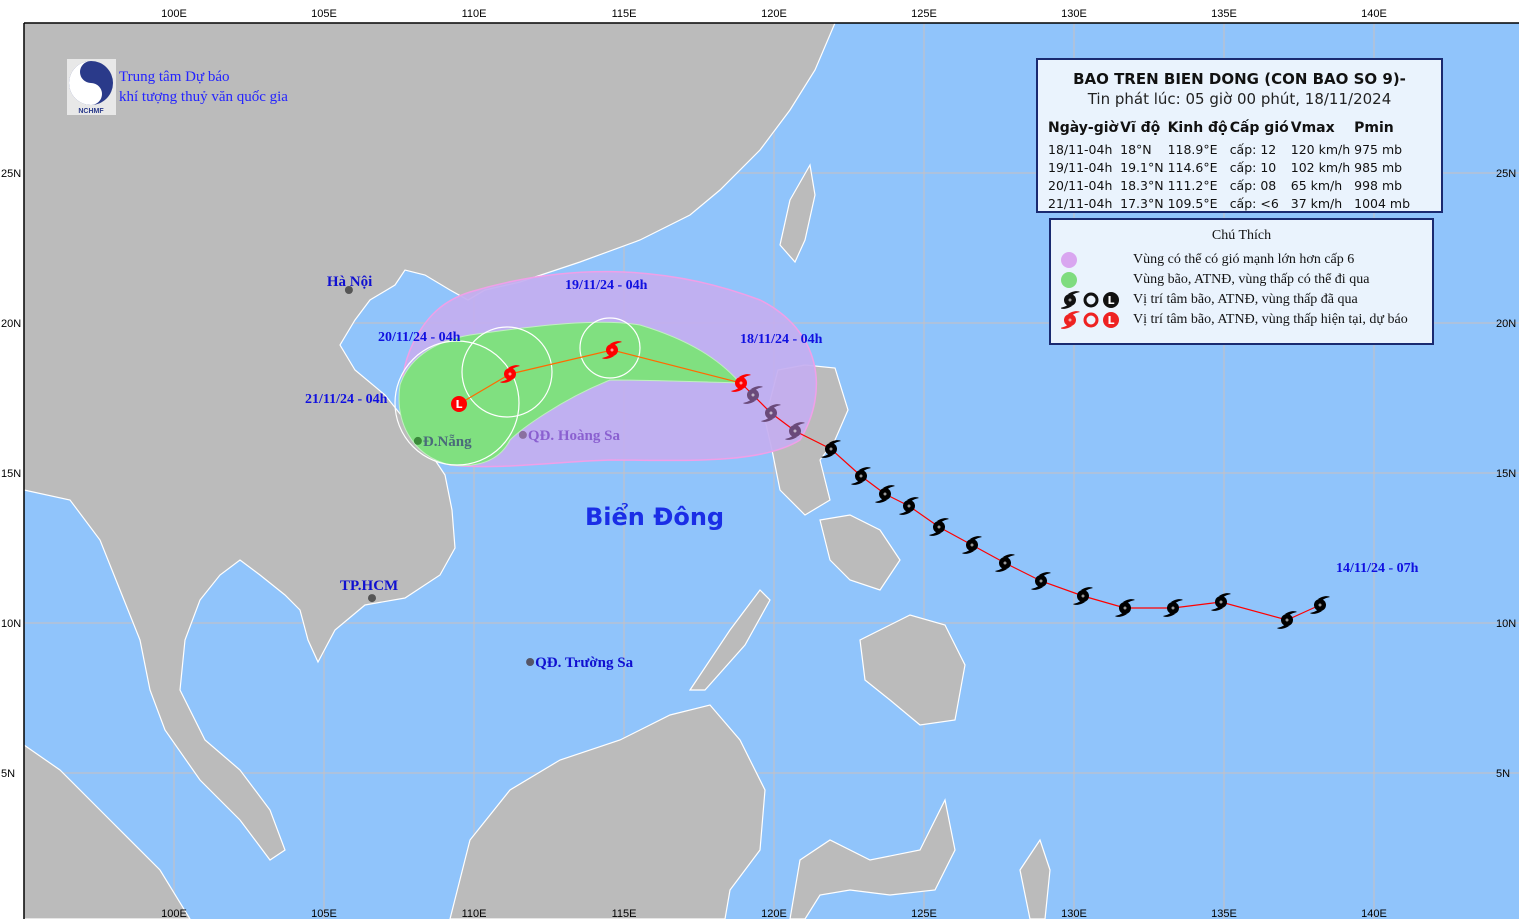 The height and width of the screenshot is (919, 1519). What do you see at coordinates (1503, 774) in the screenshot?
I see `lat-tick-label-right: 5N` at bounding box center [1503, 774].